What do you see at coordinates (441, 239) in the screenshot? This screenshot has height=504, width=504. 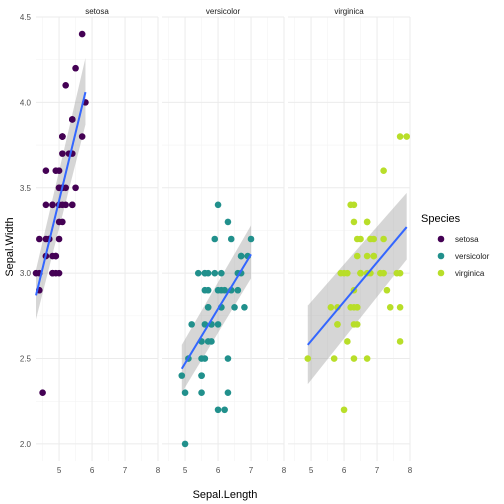 I see `legend-key-setosa` at bounding box center [441, 239].